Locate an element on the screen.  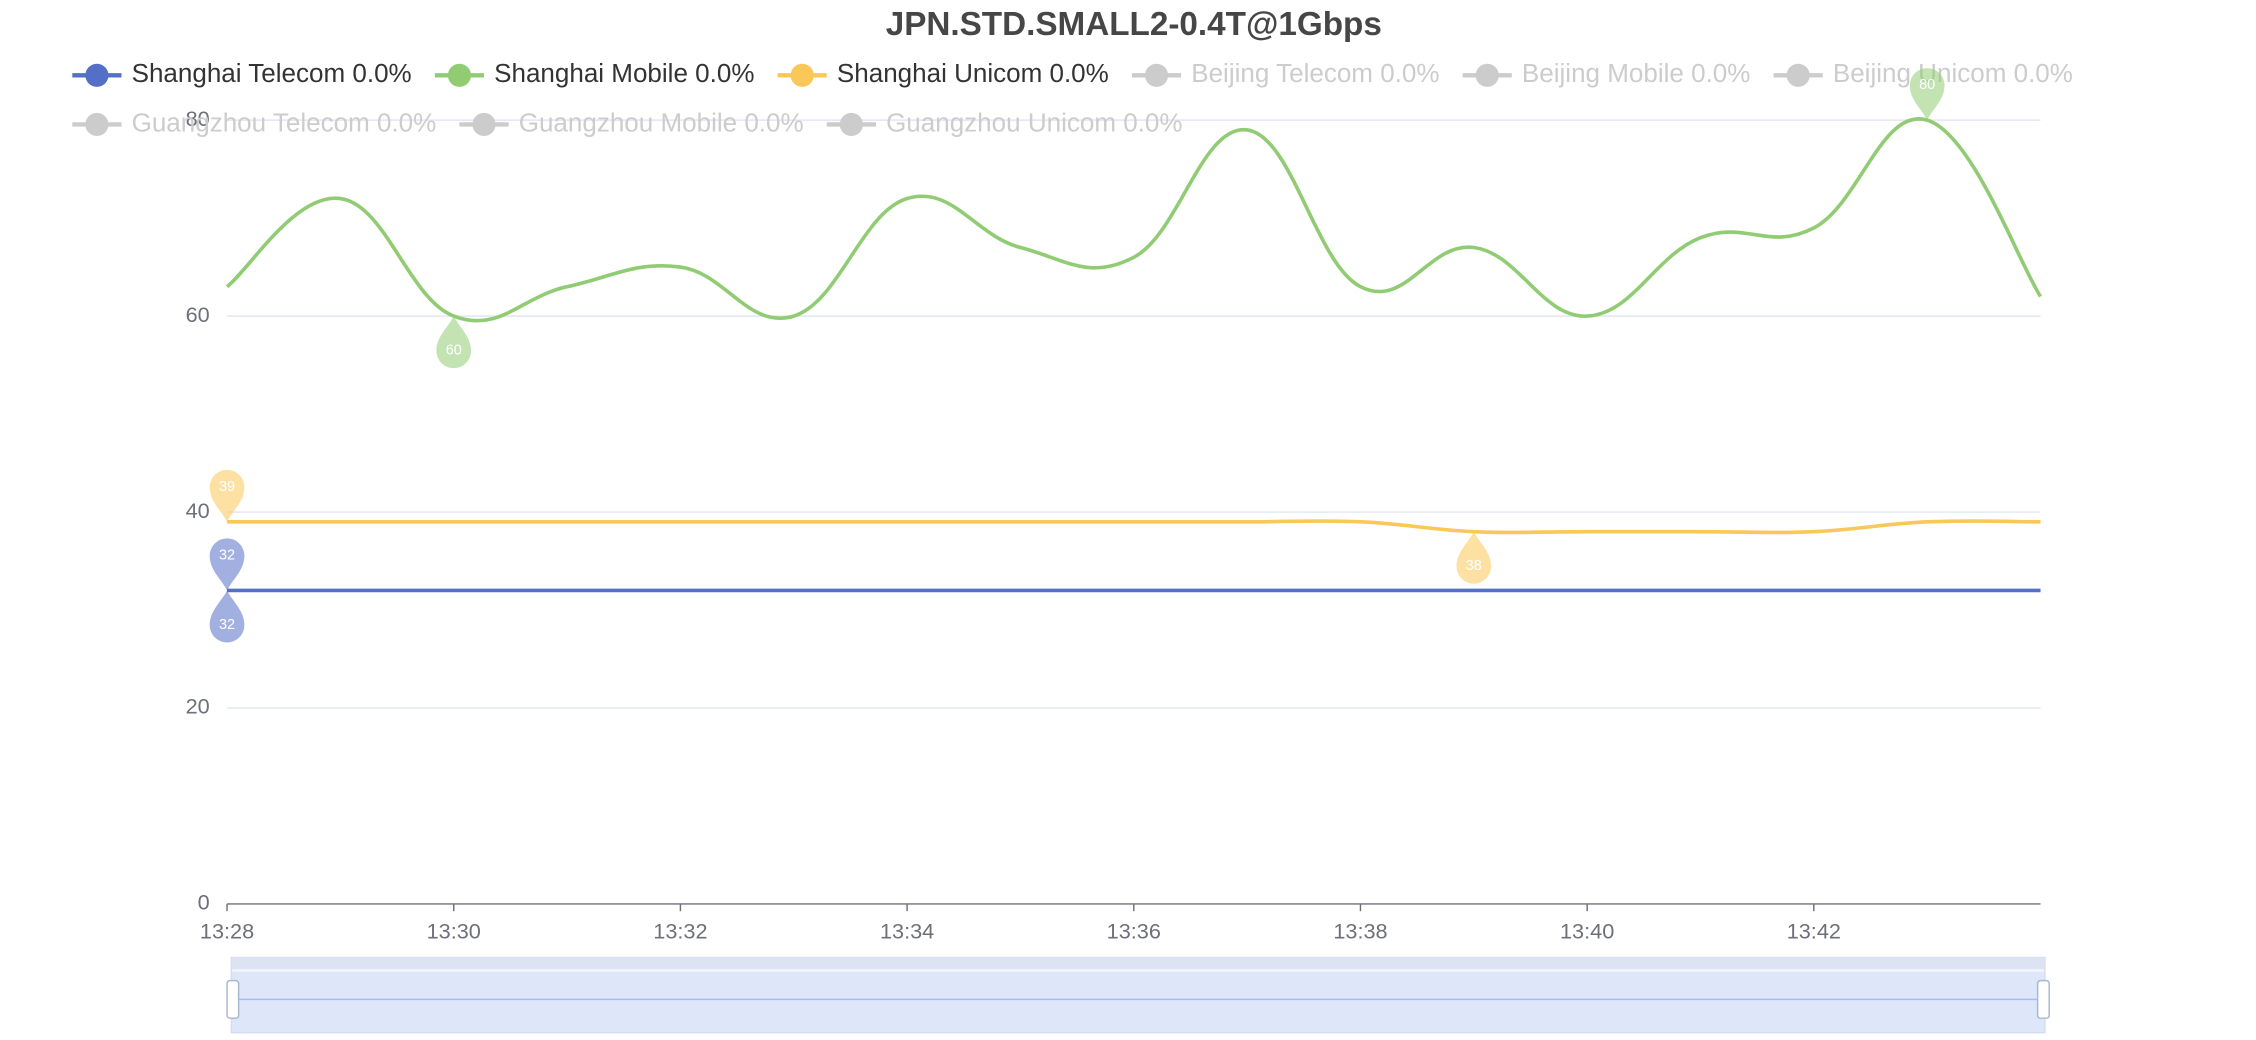
x-tick-label: 13:30 is located at coordinates (454, 931).